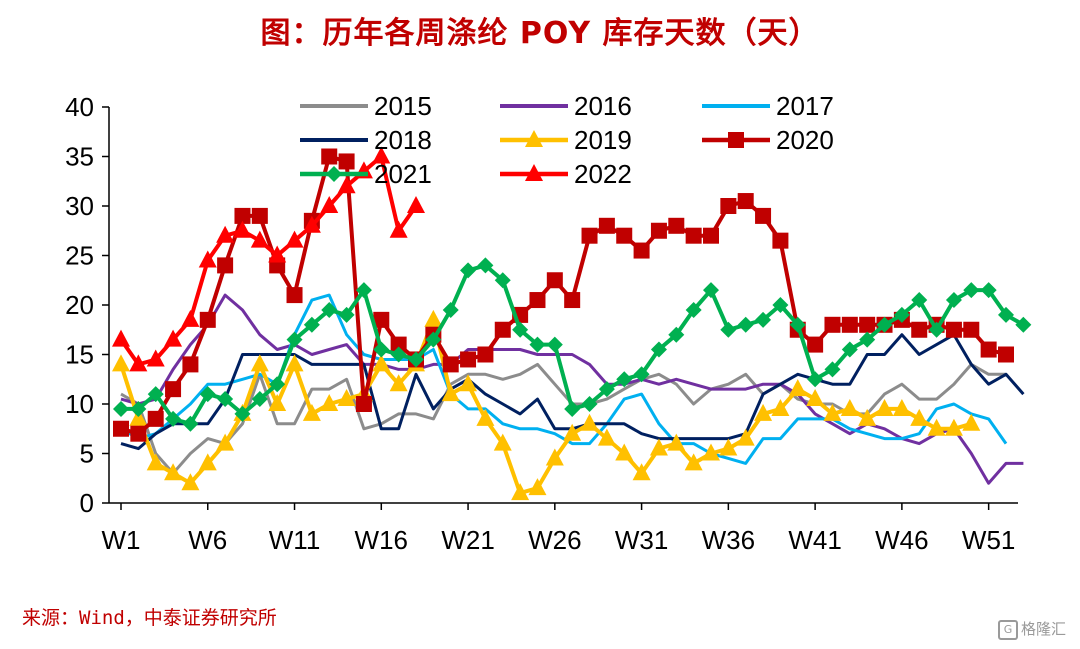 Image resolution: width=1080 pixels, height=649 pixels. I want to click on x-tick-label: W16, so click(381, 540).